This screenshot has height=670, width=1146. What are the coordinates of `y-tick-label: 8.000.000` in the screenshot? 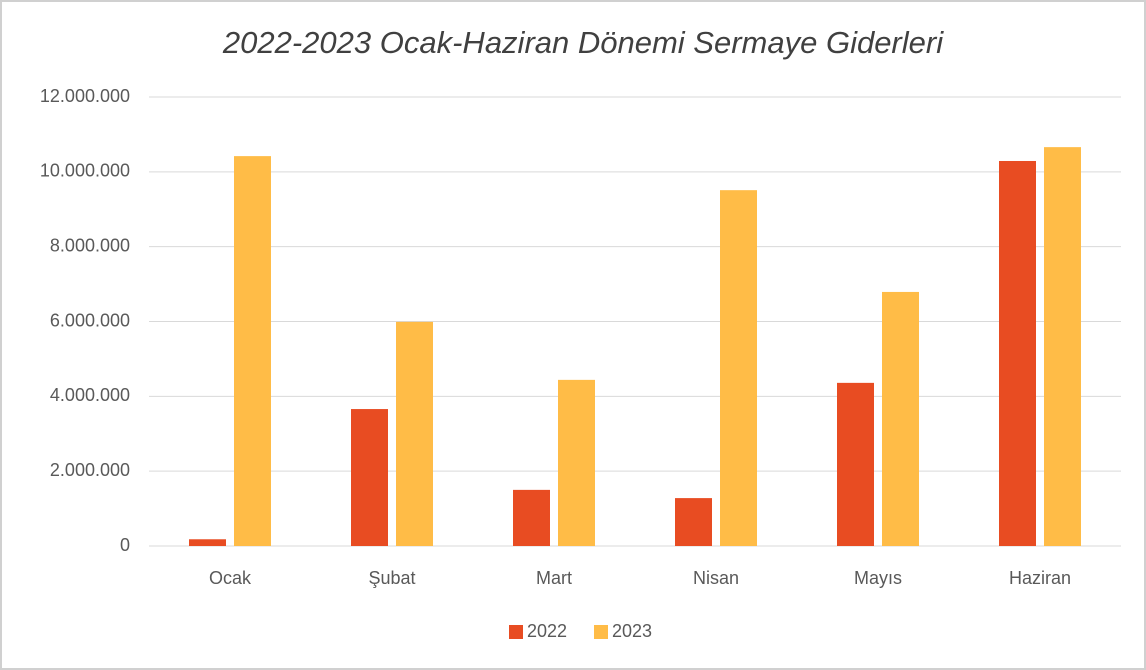 It's located at (90, 245).